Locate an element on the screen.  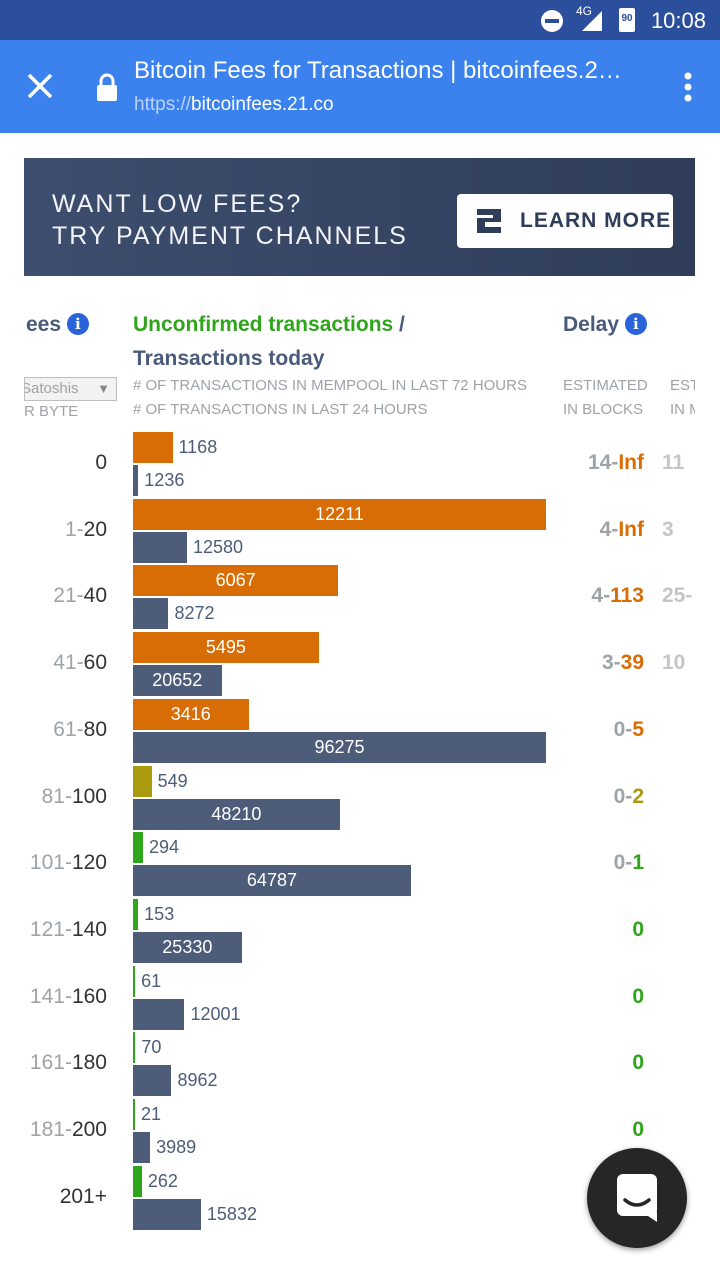
fee-range-high: 160 is located at coordinates (89, 996).